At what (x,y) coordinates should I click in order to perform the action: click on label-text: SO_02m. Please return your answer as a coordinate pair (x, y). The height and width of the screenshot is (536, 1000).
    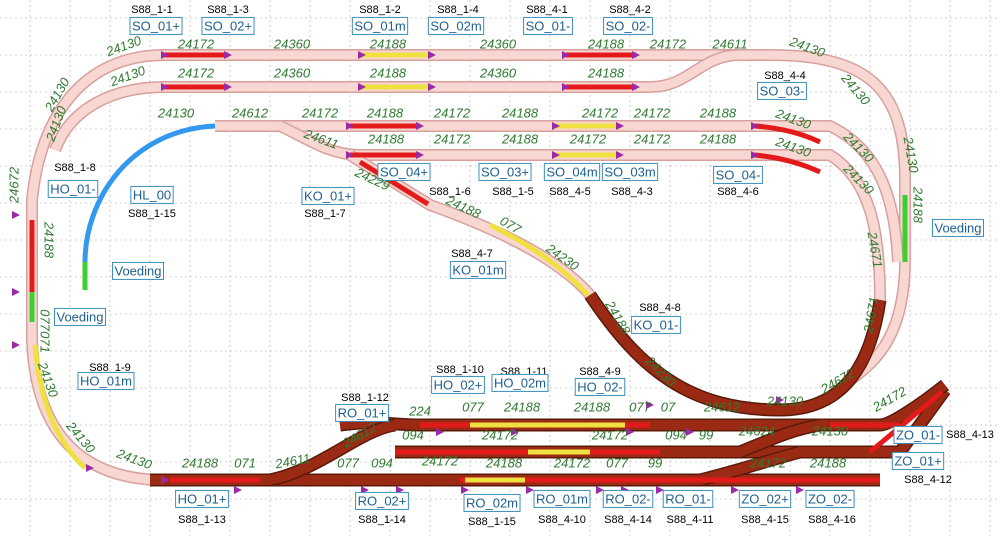
    Looking at the image, I should click on (455, 25).